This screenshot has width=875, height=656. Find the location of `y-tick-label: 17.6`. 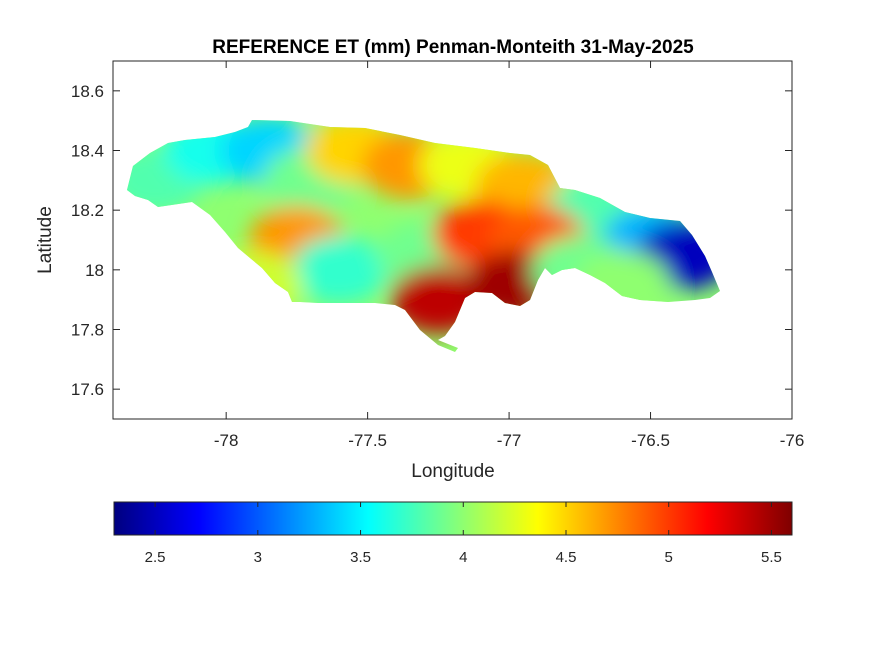

y-tick-label: 17.6 is located at coordinates (87, 389).